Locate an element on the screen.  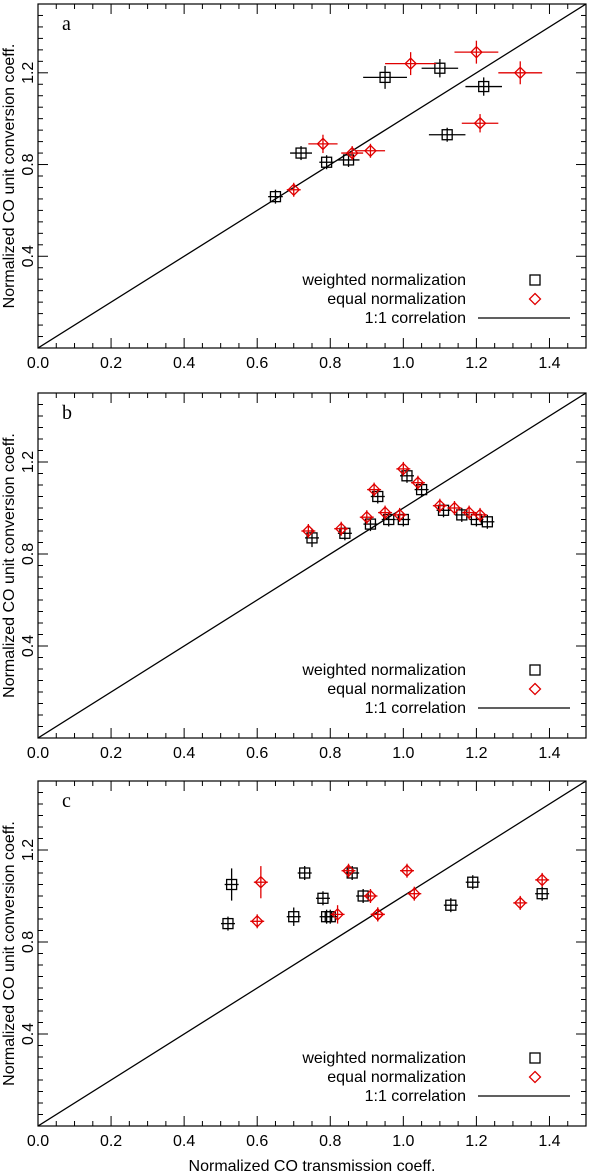
x-tick-label: 1.4 is located at coordinates (549, 1141).